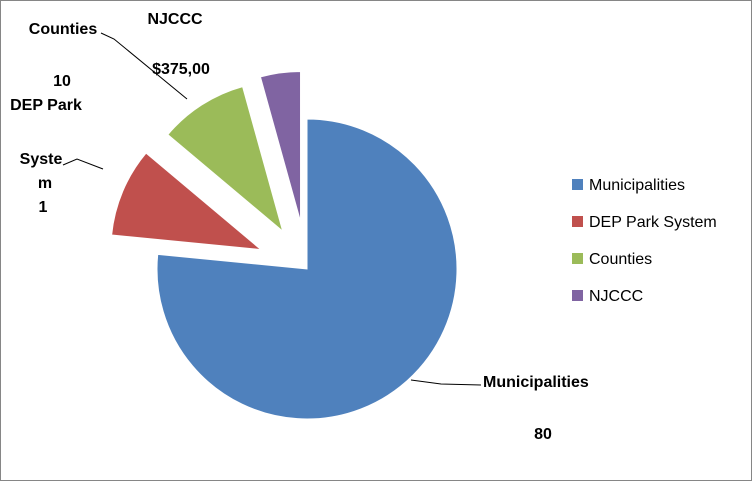 The height and width of the screenshot is (481, 752). I want to click on data-label-njccc: NJCCC, so click(175, 19).